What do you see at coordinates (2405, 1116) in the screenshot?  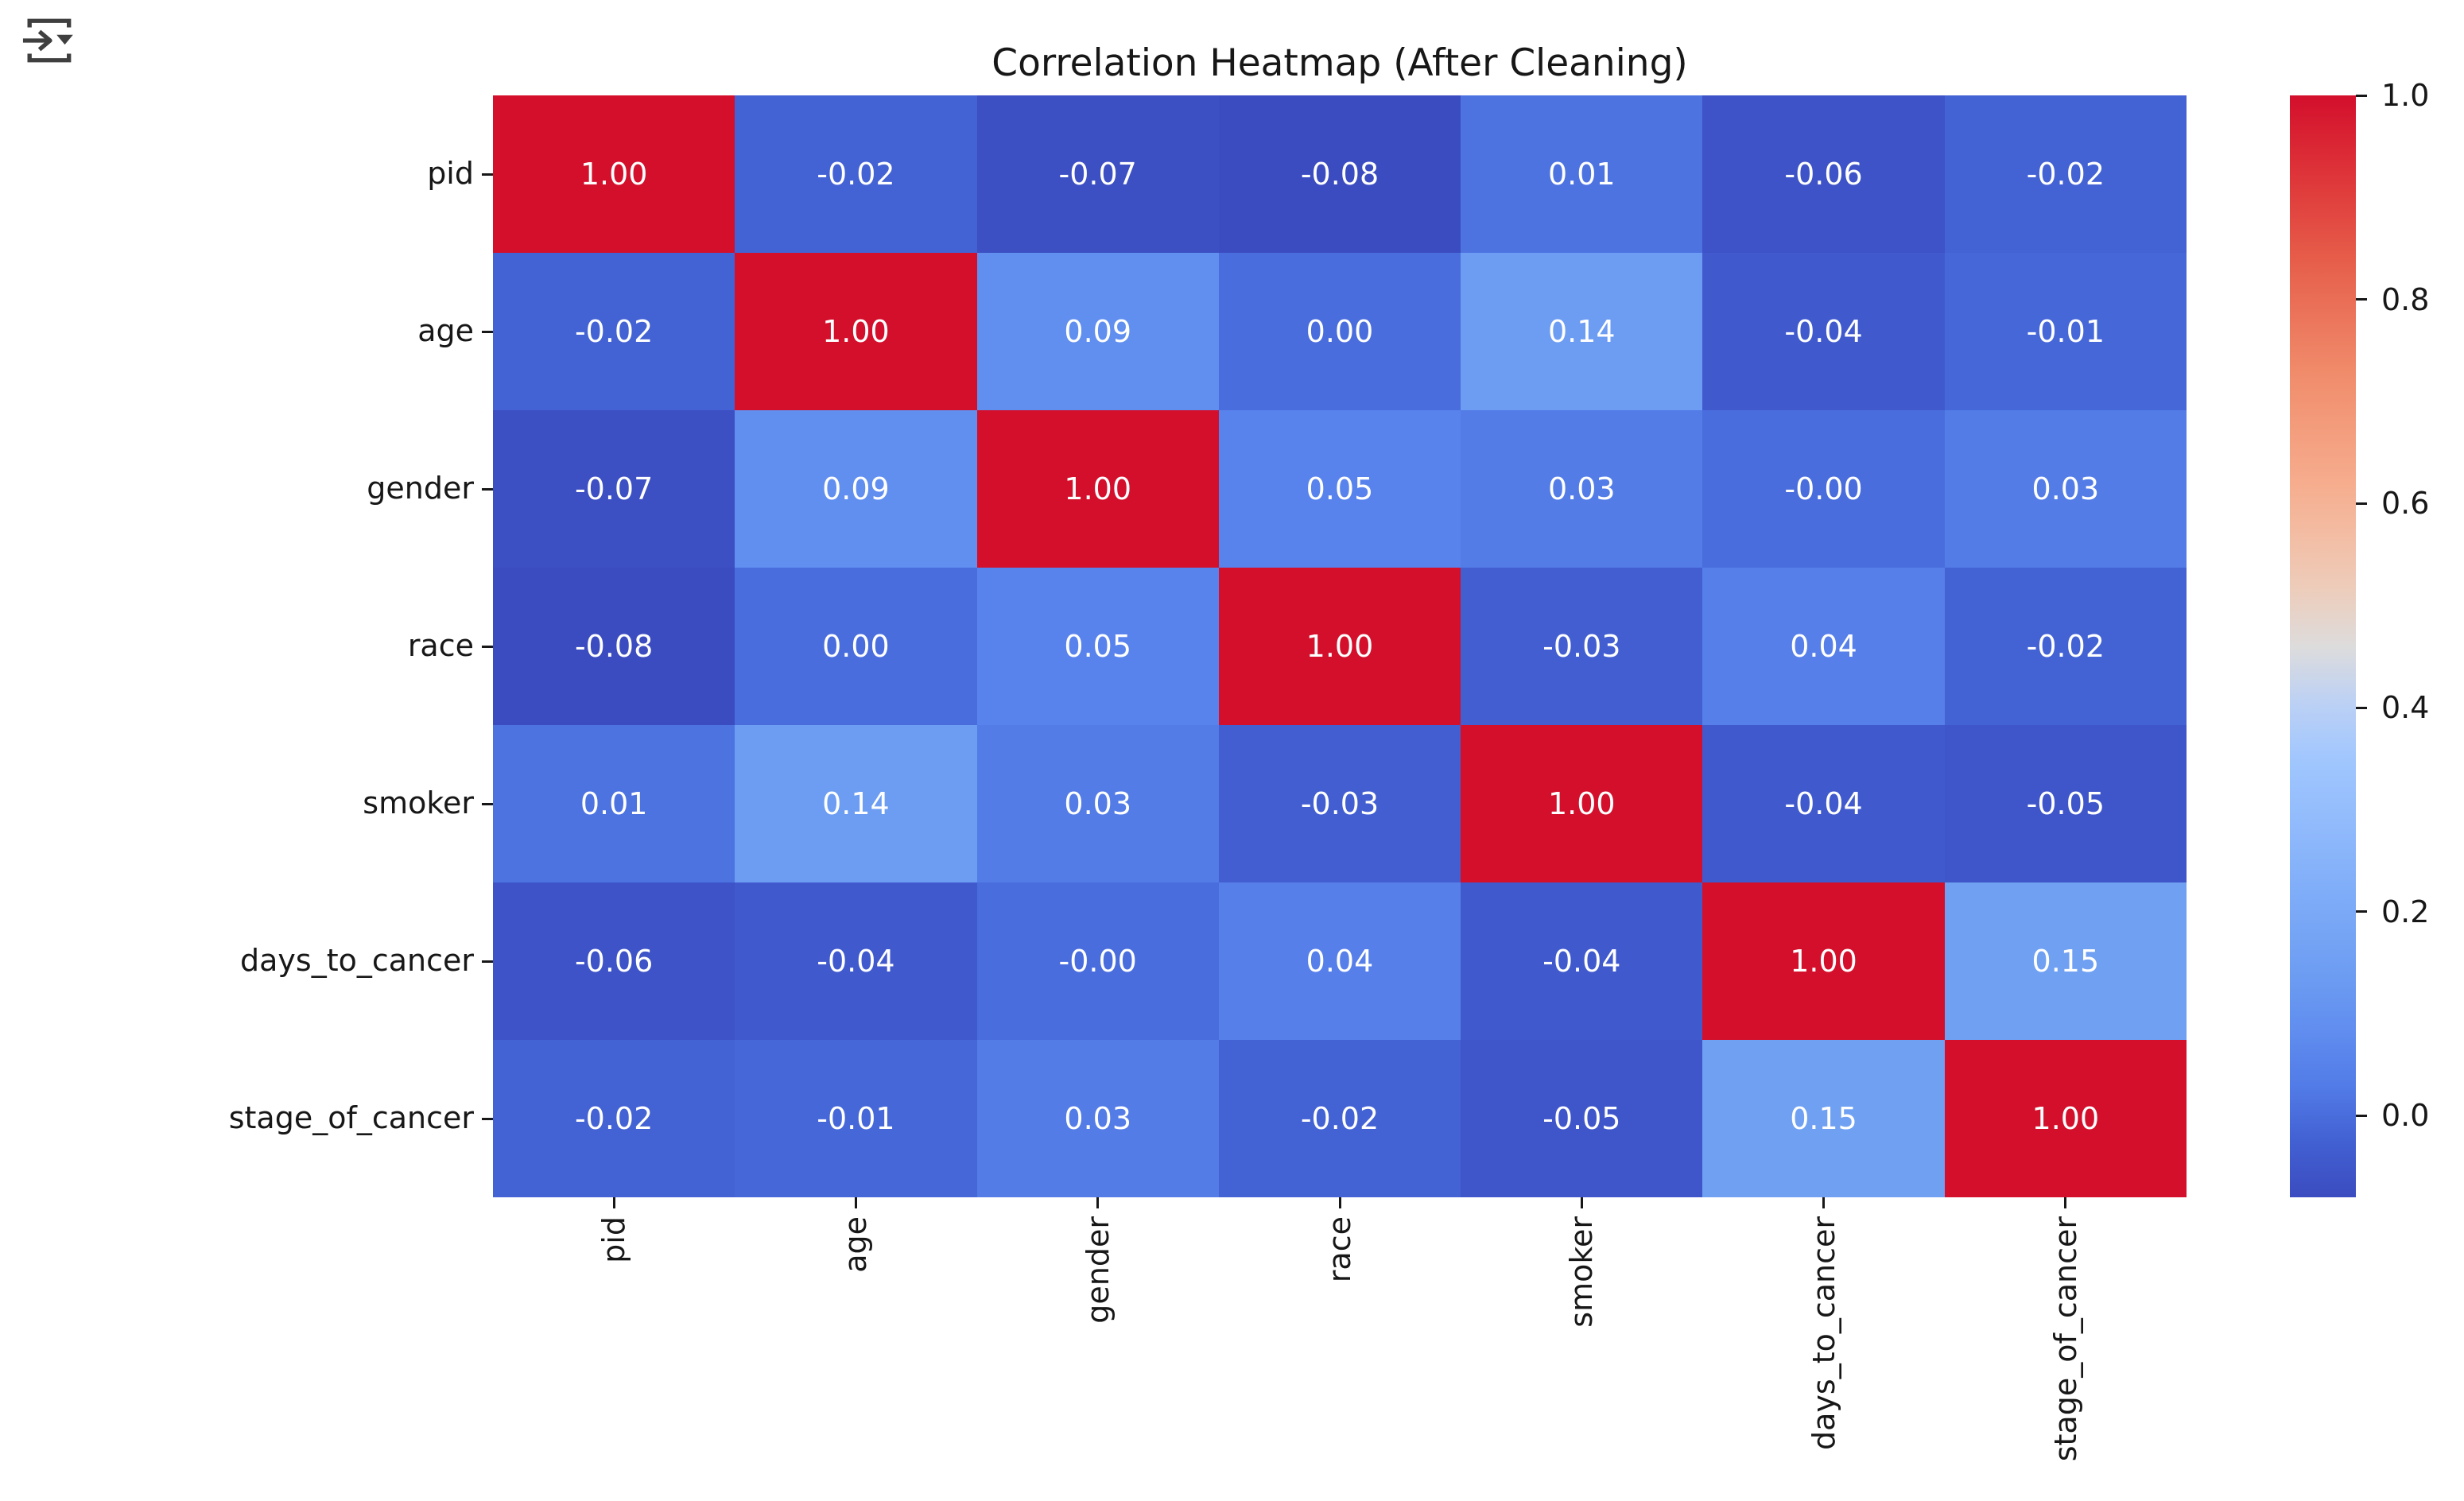 I see `colorbar-tick-label: 0.0` at bounding box center [2405, 1116].